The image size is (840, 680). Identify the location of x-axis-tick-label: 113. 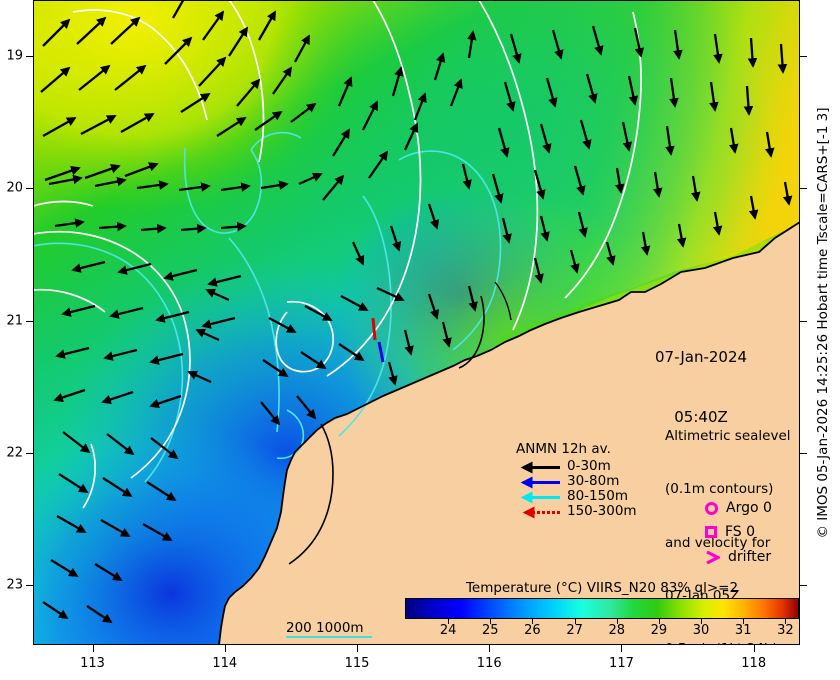
(92, 663).